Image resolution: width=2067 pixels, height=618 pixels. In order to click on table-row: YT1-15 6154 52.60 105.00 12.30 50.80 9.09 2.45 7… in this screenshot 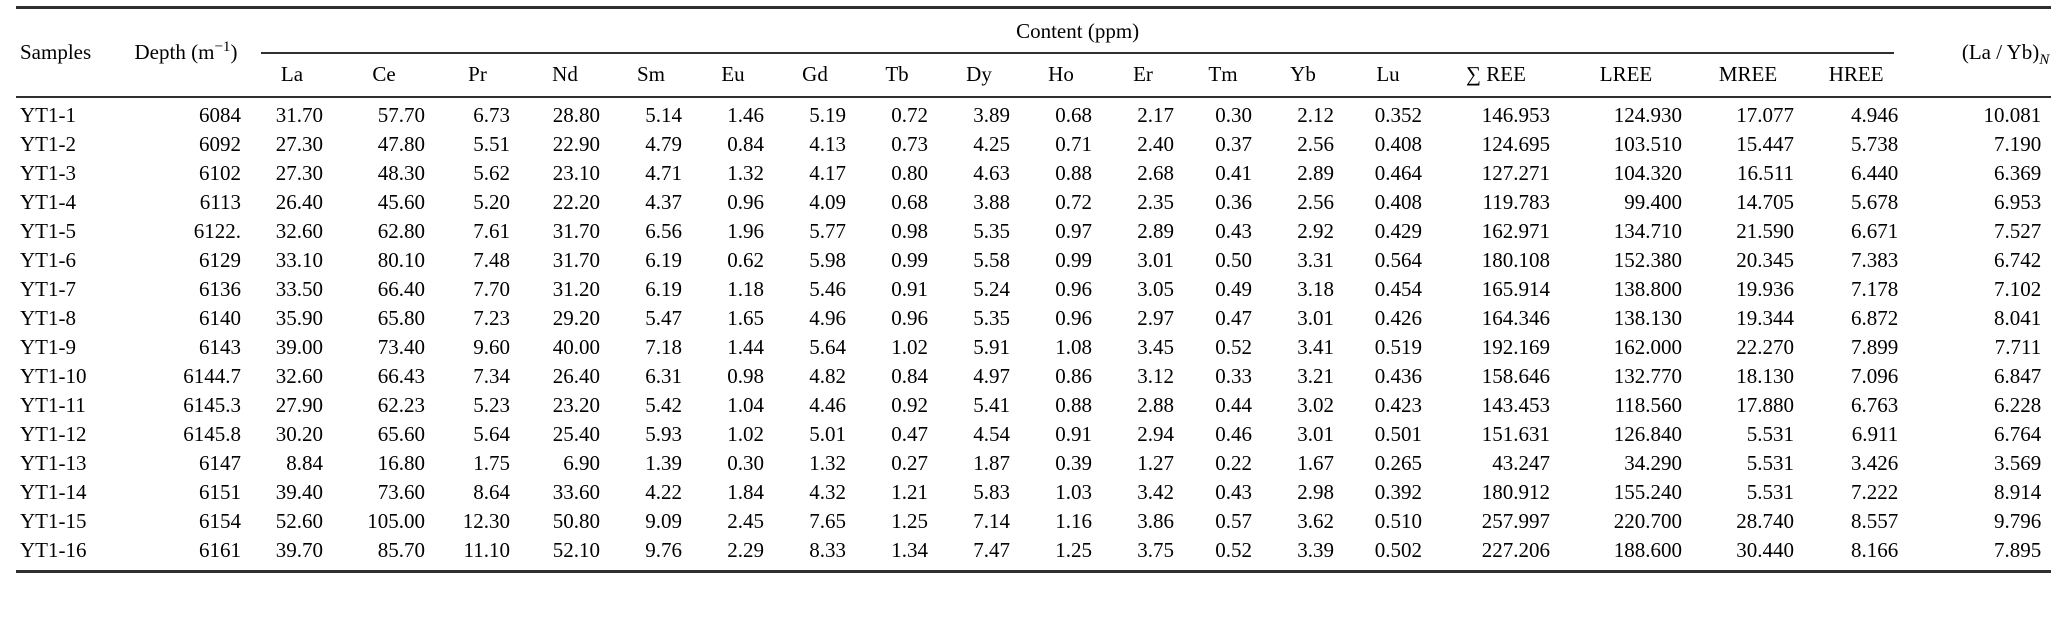, I will do `click(1033, 521)`.